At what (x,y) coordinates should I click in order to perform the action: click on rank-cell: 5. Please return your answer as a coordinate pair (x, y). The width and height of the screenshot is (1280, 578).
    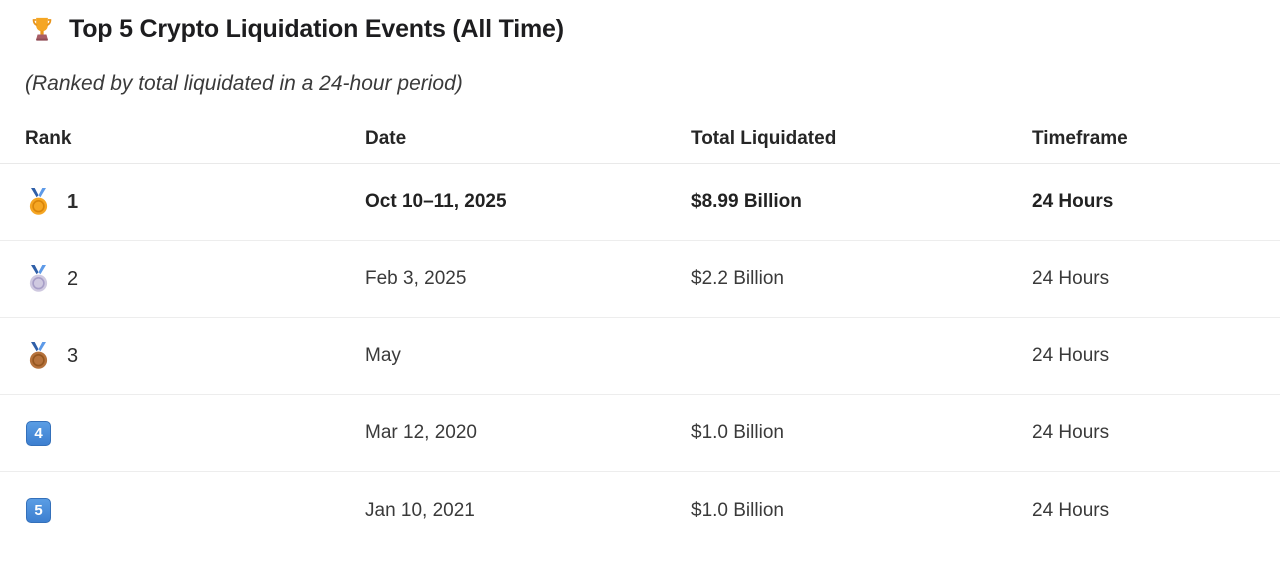
    Looking at the image, I should click on (195, 510).